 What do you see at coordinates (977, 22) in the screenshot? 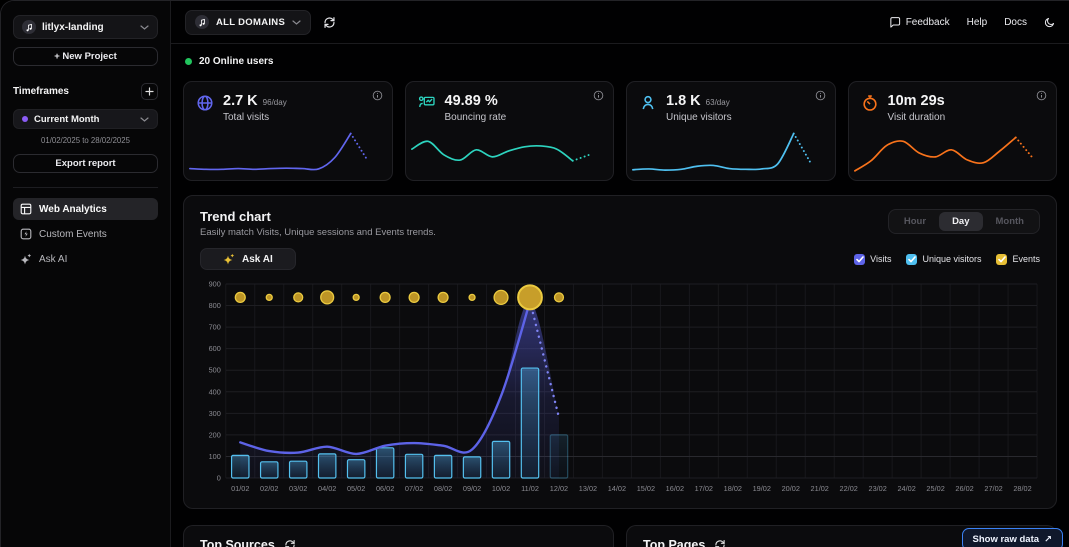
I see `help-link: Help` at bounding box center [977, 22].